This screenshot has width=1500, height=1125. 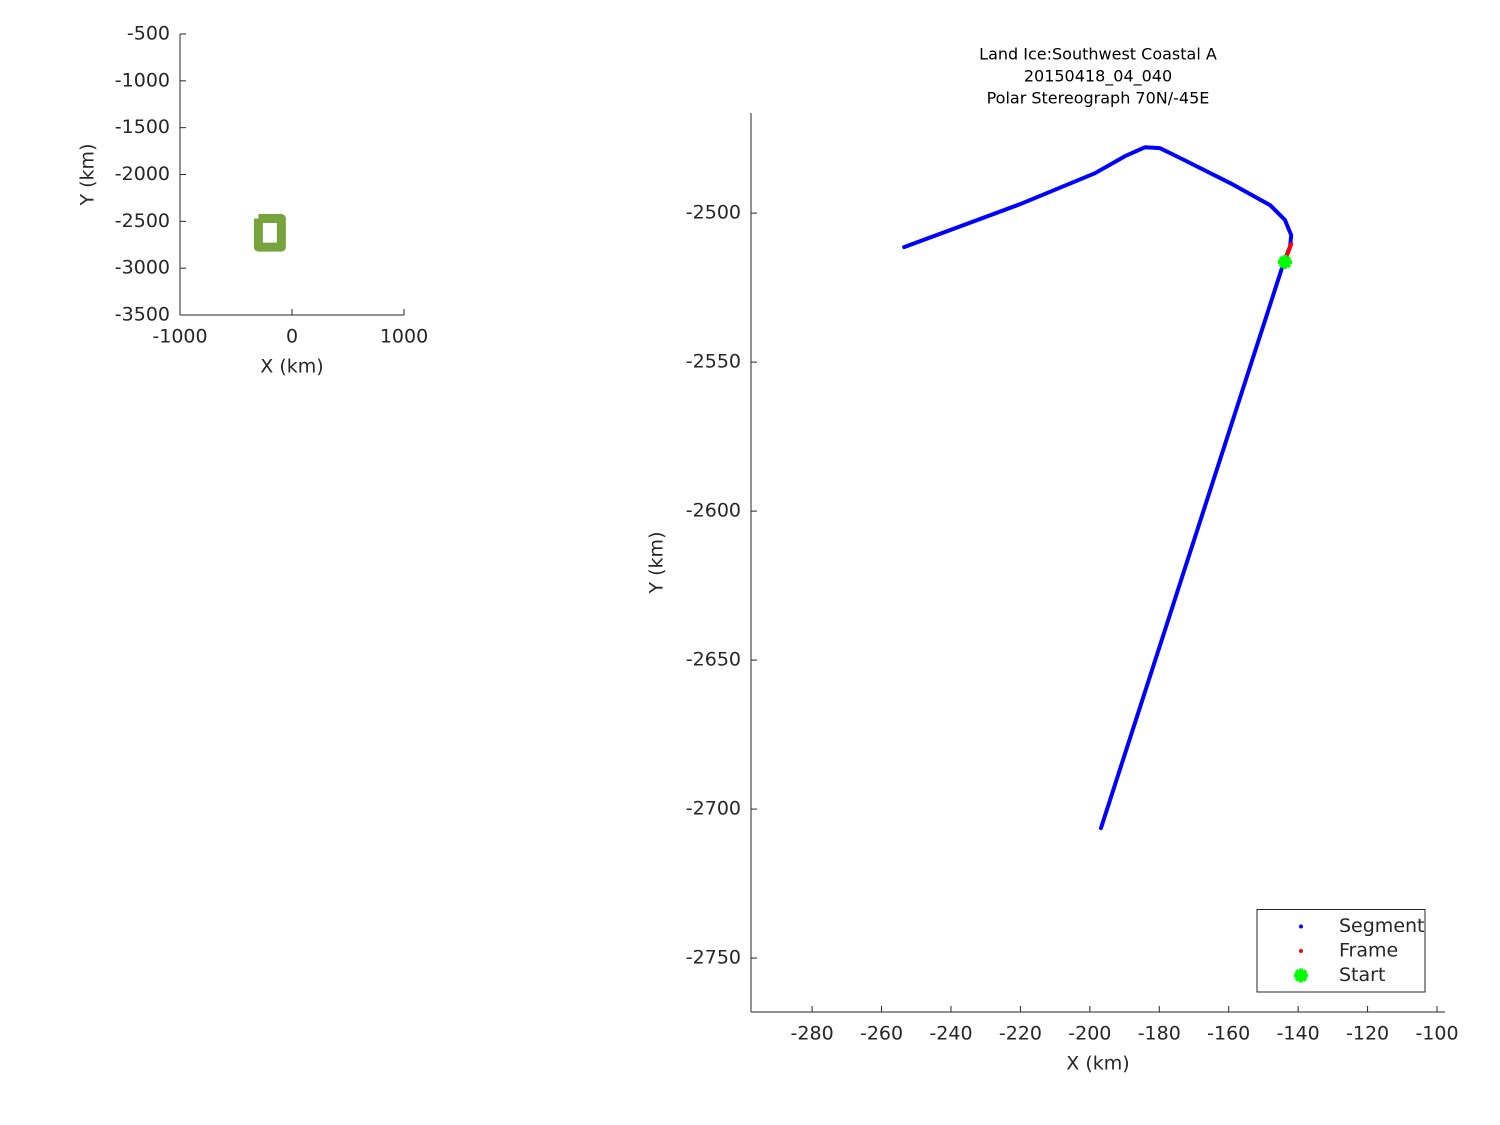 I want to click on x-tick-label: -160, so click(x=1228, y=1034).